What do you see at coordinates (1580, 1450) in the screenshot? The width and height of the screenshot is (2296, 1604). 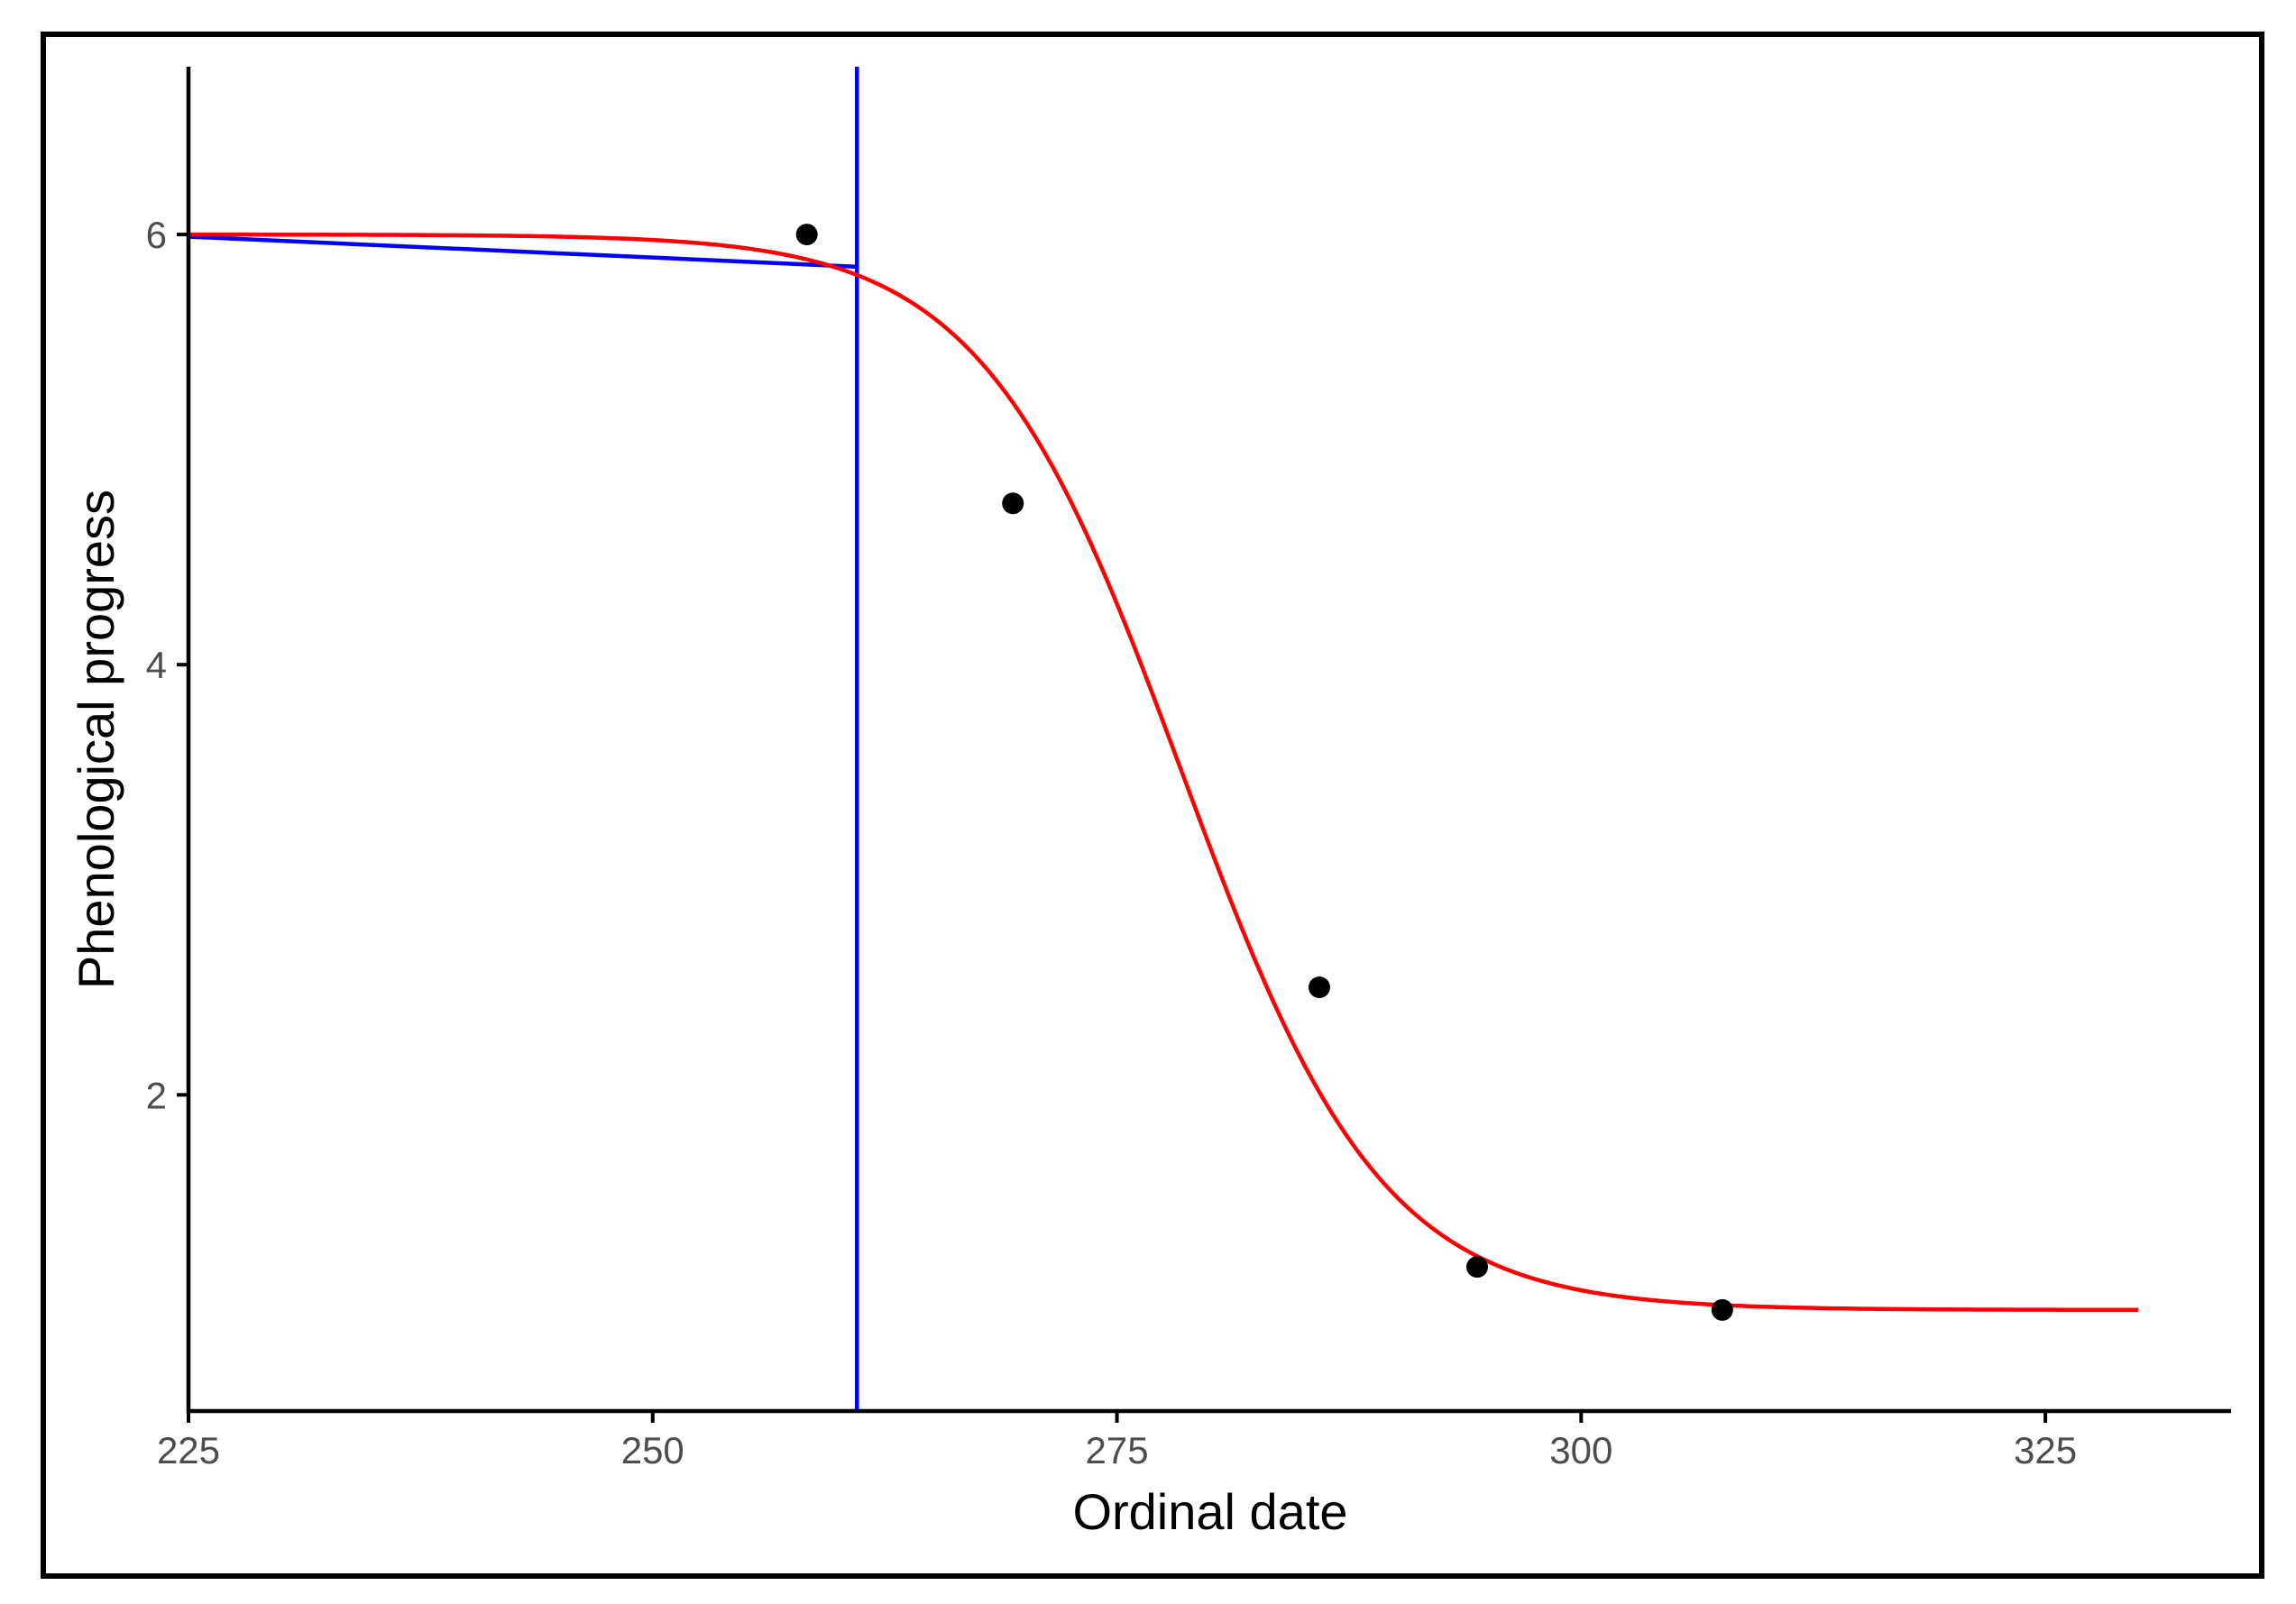 I see `x-tick-label: 300` at bounding box center [1580, 1450].